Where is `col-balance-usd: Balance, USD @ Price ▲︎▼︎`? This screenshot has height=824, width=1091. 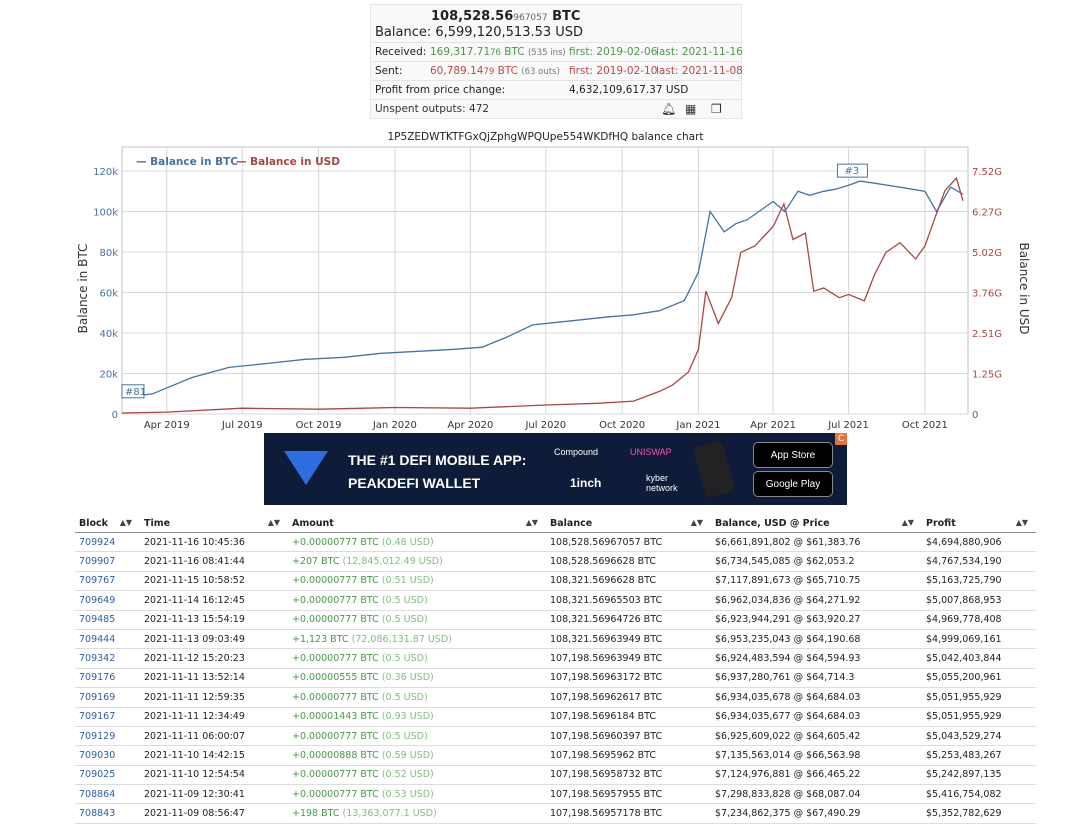
col-balance-usd: Balance, USD @ Price ▲︎▼︎ is located at coordinates (816, 523).